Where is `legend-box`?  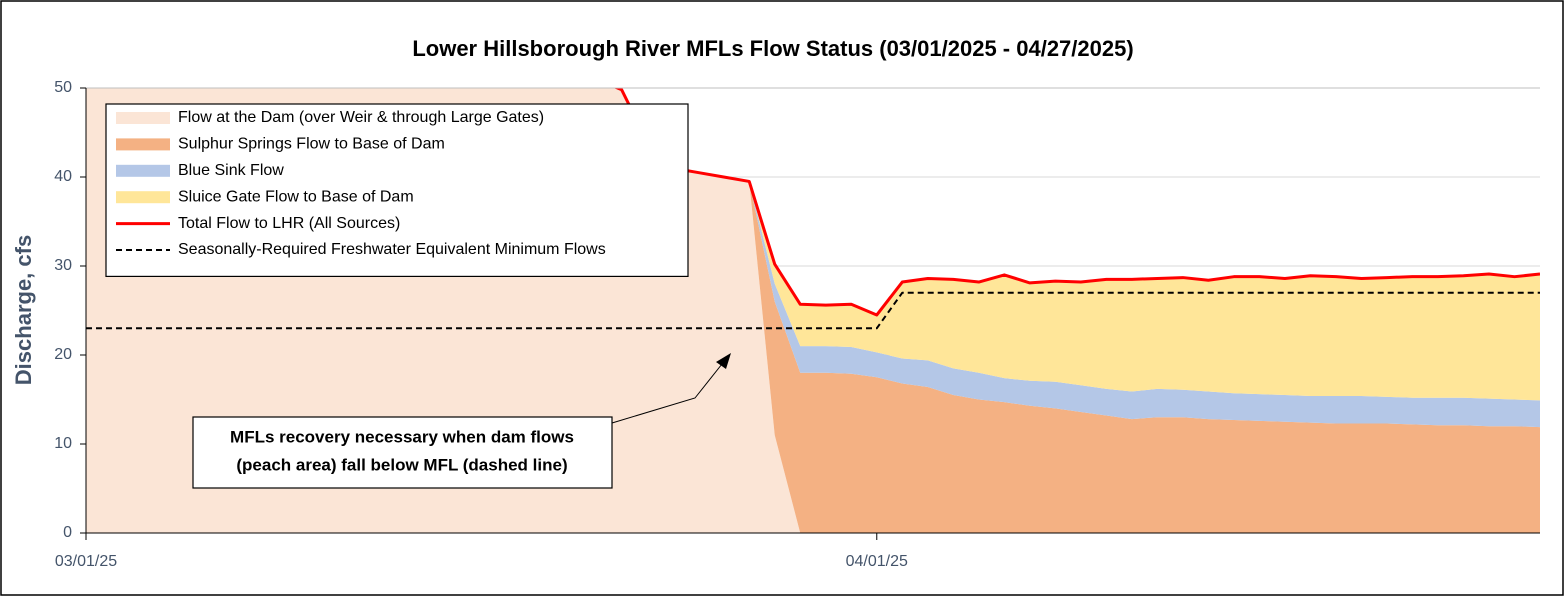 legend-box is located at coordinates (397, 190).